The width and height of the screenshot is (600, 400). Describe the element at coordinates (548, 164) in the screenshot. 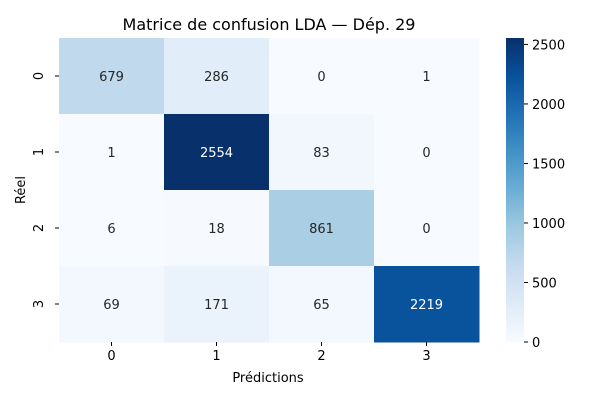

I see `colorbar-tick-label-1500: 1500` at that location.